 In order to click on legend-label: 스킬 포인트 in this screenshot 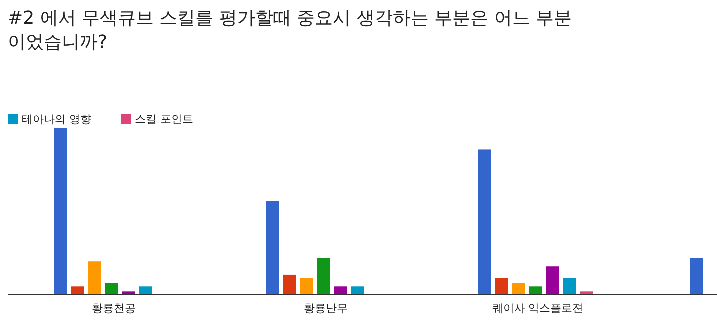, I will do `click(164, 119)`.